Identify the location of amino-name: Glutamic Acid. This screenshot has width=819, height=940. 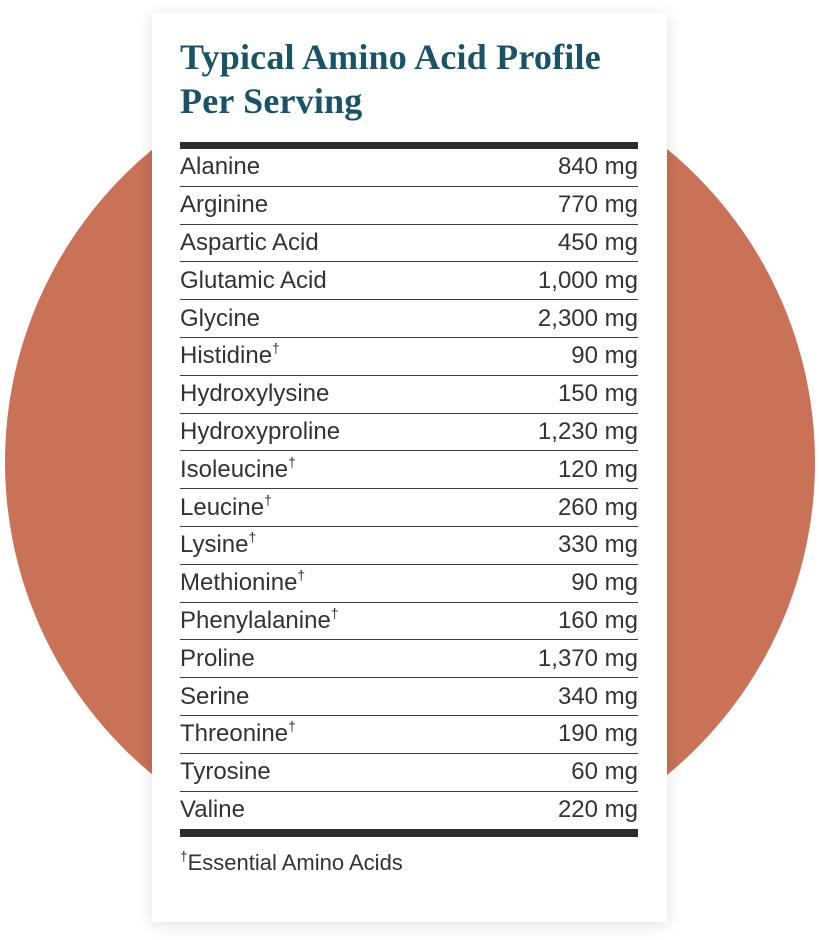
(253, 280).